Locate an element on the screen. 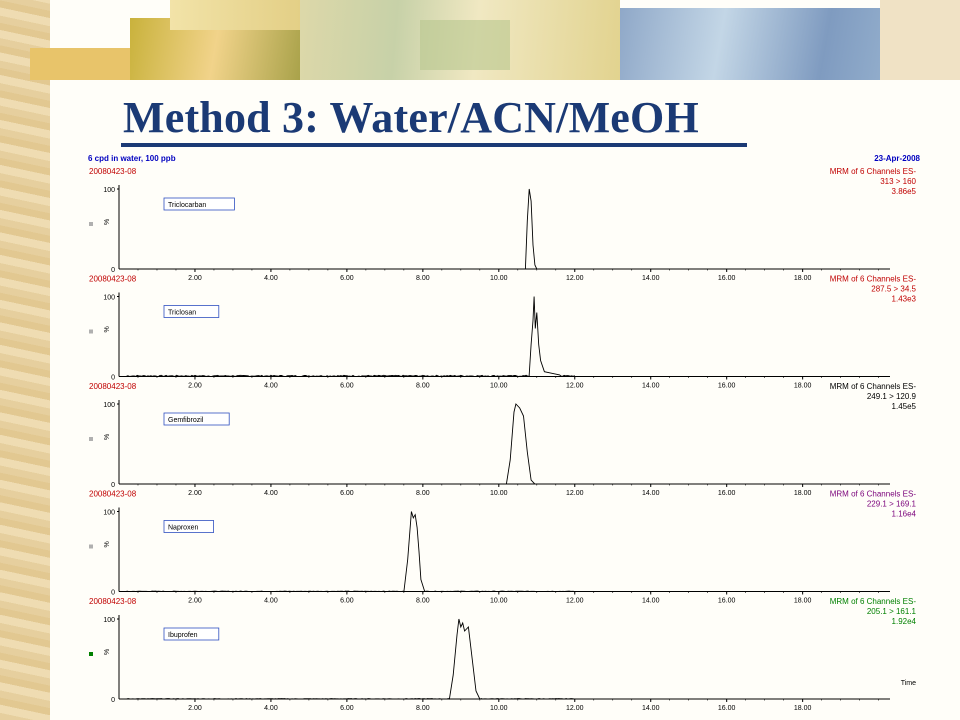  x-axis-label: Time is located at coordinates (908, 683).